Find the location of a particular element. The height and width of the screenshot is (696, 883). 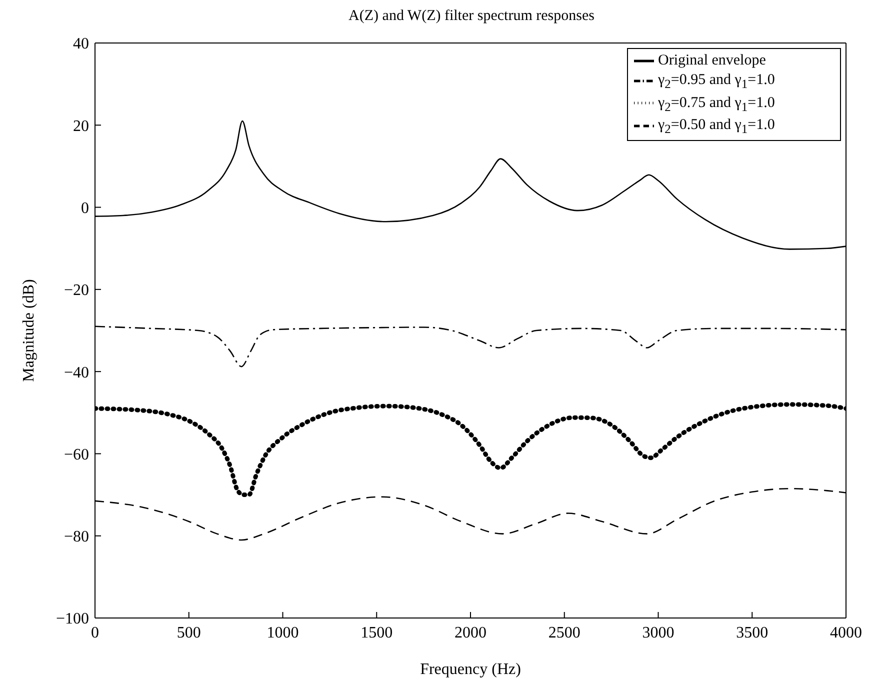

x-tick-label: 3500 is located at coordinates (752, 633).